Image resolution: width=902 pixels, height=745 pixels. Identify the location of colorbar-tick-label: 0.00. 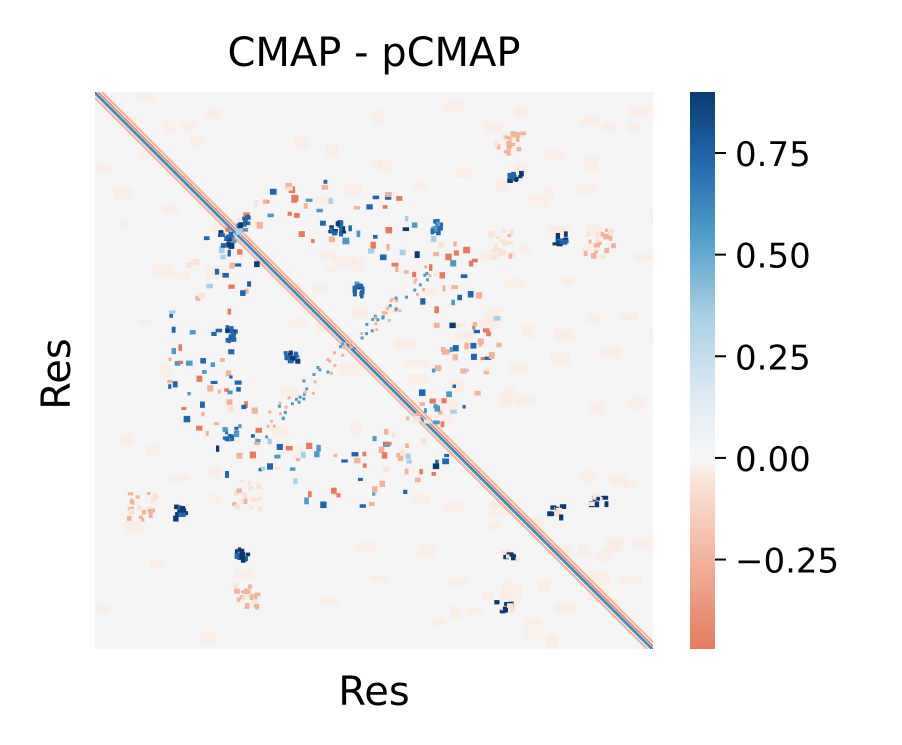
(773, 460).